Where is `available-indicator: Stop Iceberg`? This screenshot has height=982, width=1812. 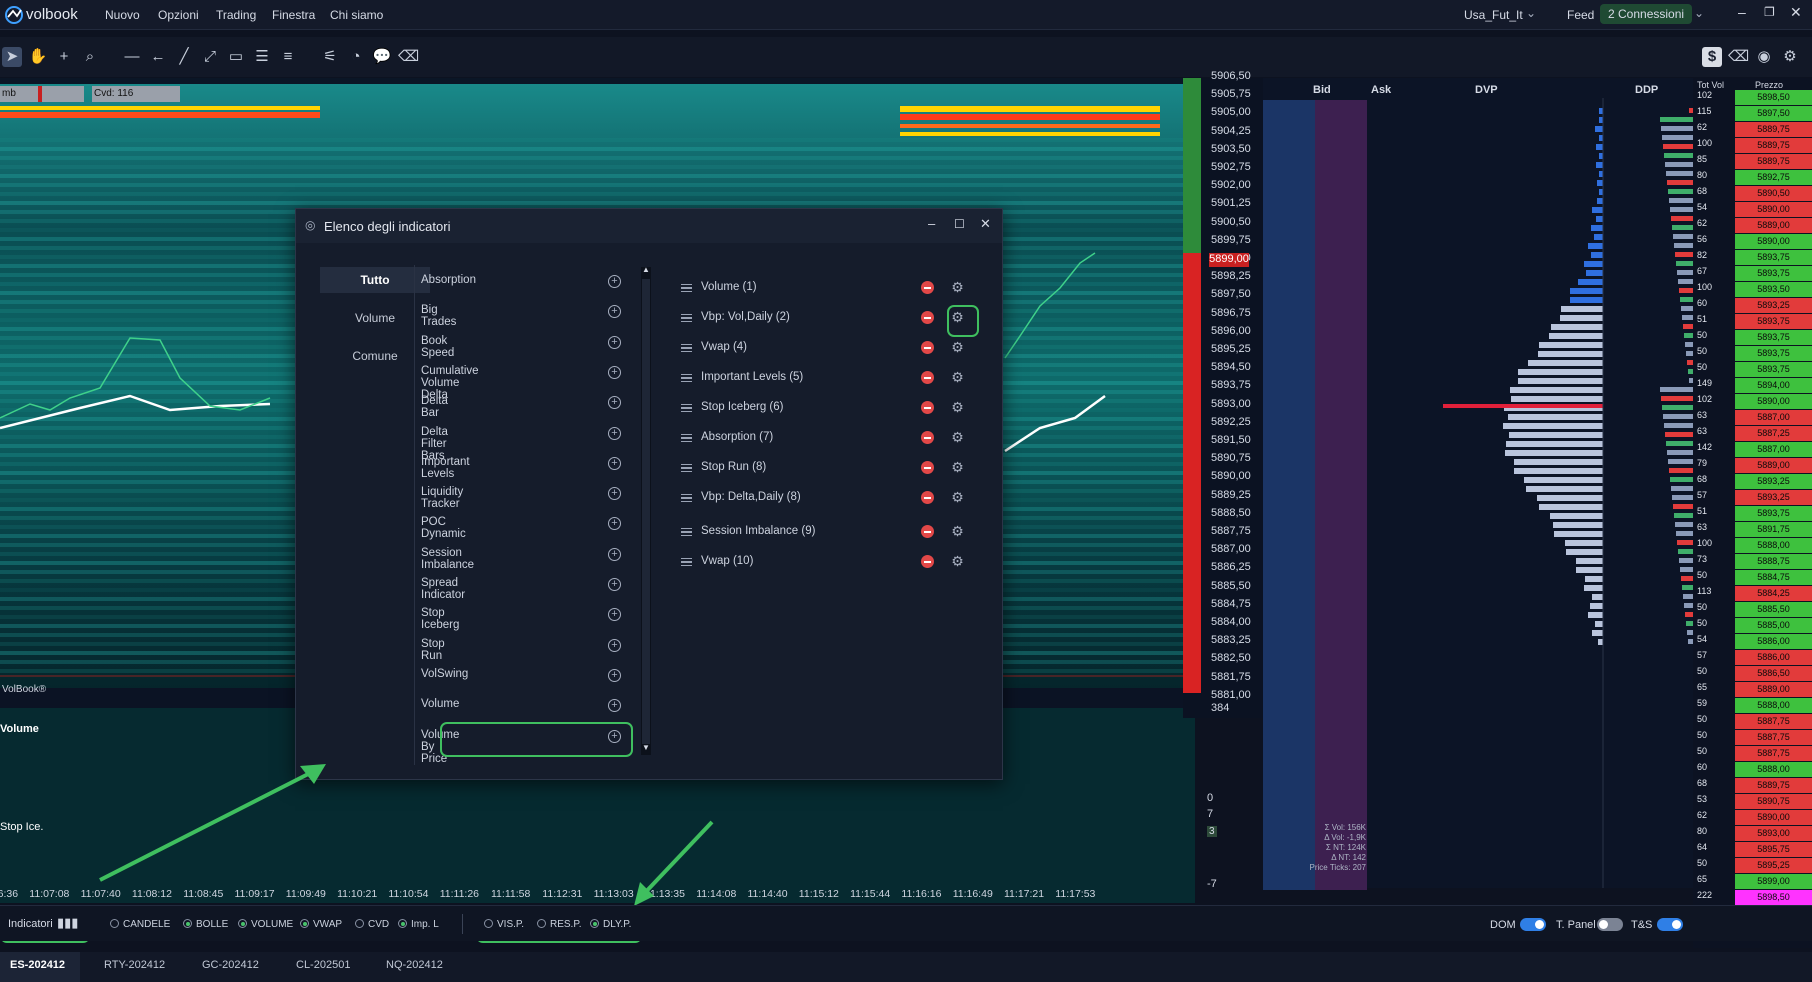 available-indicator: Stop Iceberg is located at coordinates (440, 619).